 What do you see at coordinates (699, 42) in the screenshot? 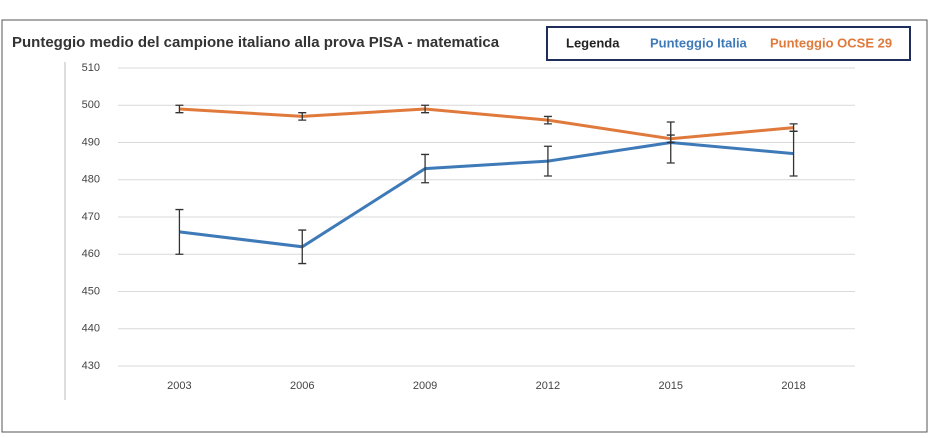
I see `legend-label: Punteggio Italia` at bounding box center [699, 42].